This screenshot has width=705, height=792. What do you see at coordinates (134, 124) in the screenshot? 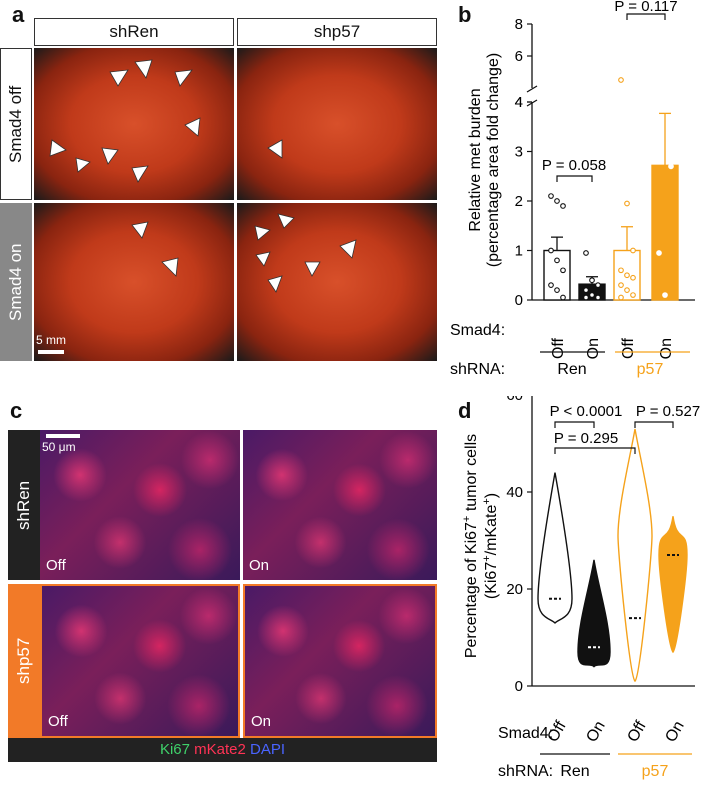
I see `liver-photo-shren-off` at bounding box center [134, 124].